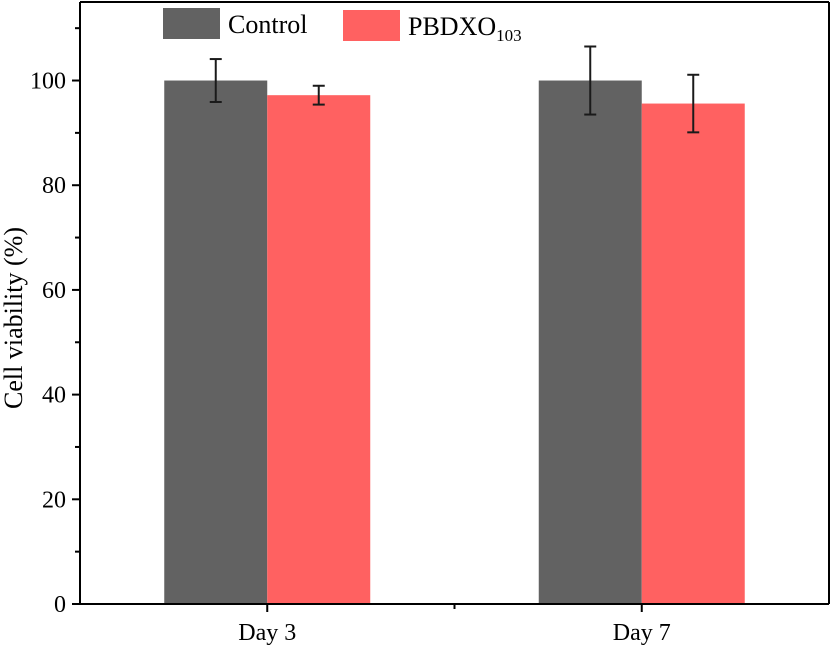  Describe the element at coordinates (54, 291) in the screenshot. I see `y-tick-label: 60` at that location.